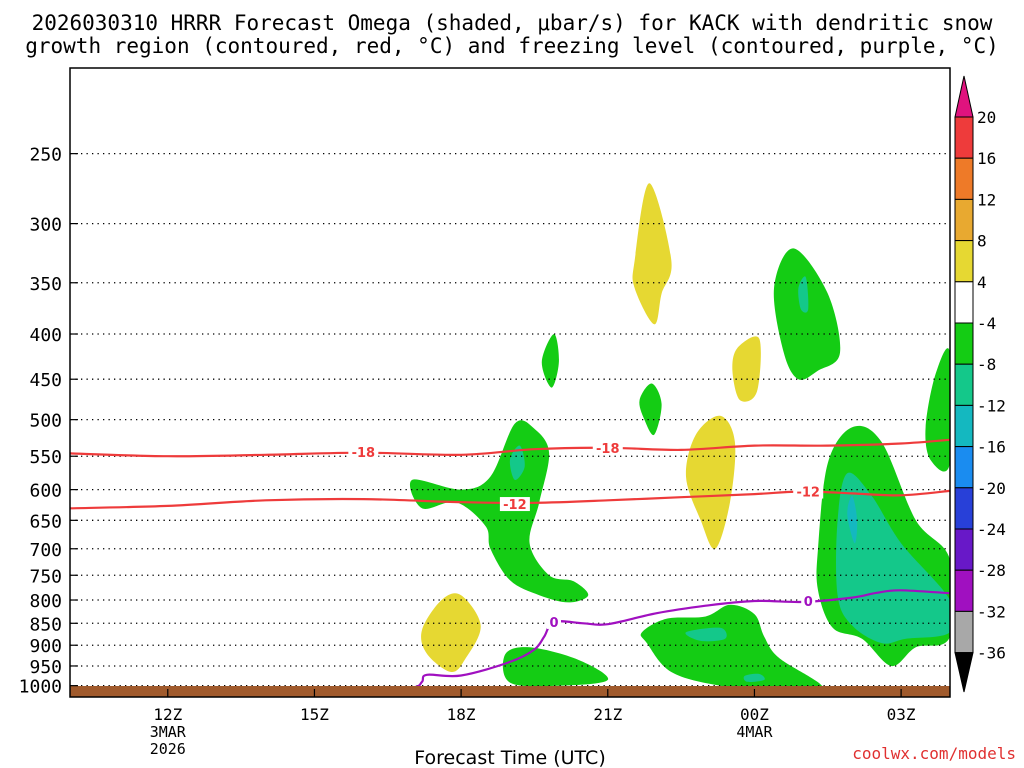  I want to click on y-tick-label-850: 850, so click(45, 624).